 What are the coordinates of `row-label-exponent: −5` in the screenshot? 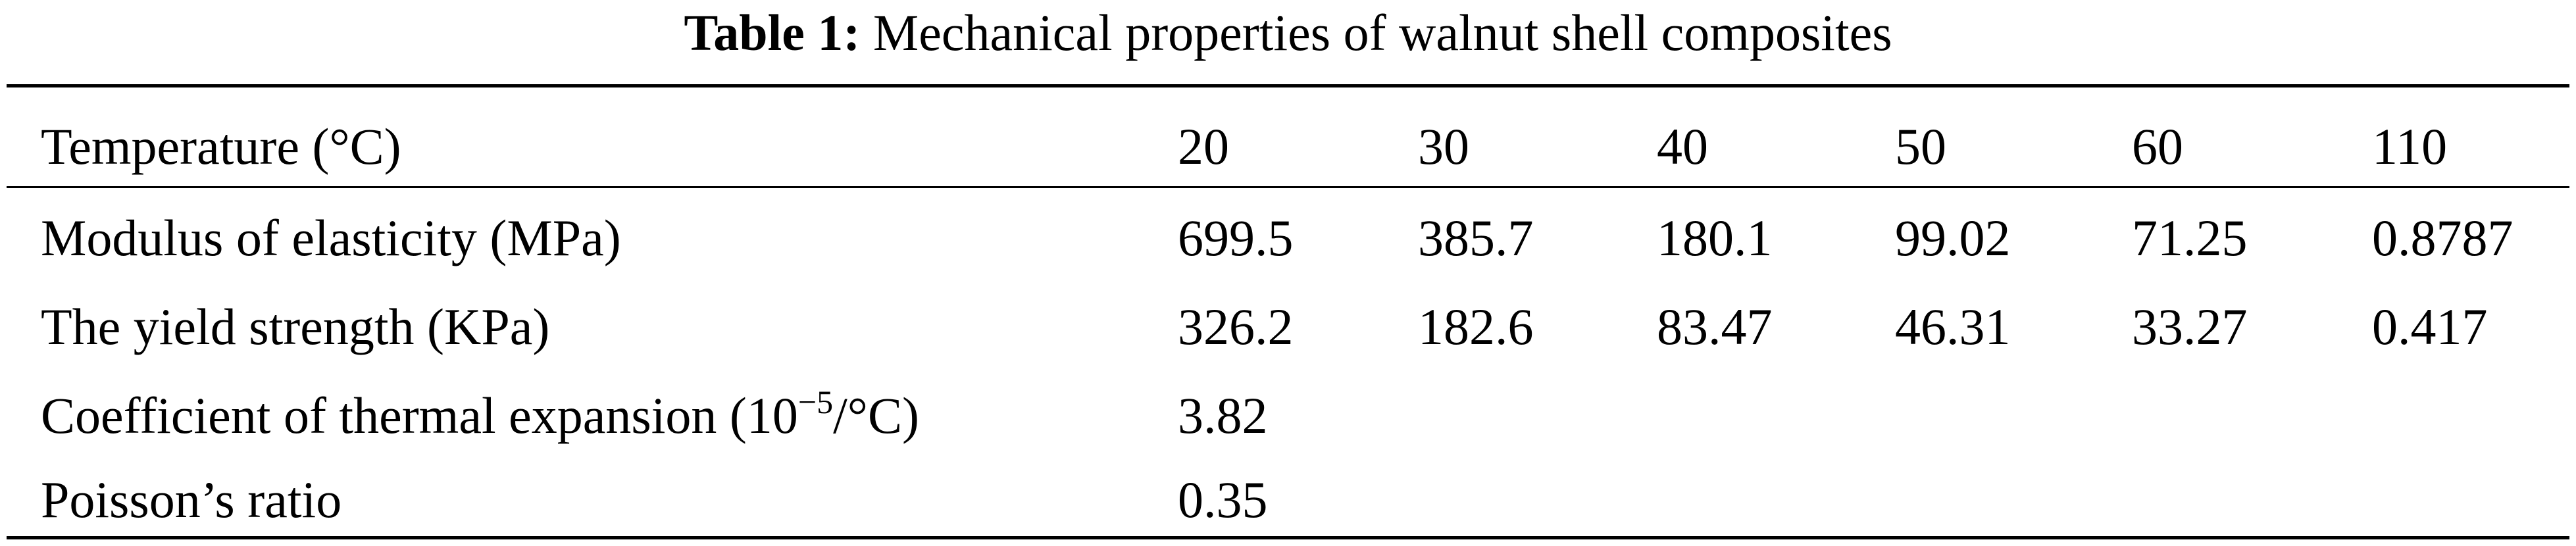 It's located at (815, 402).